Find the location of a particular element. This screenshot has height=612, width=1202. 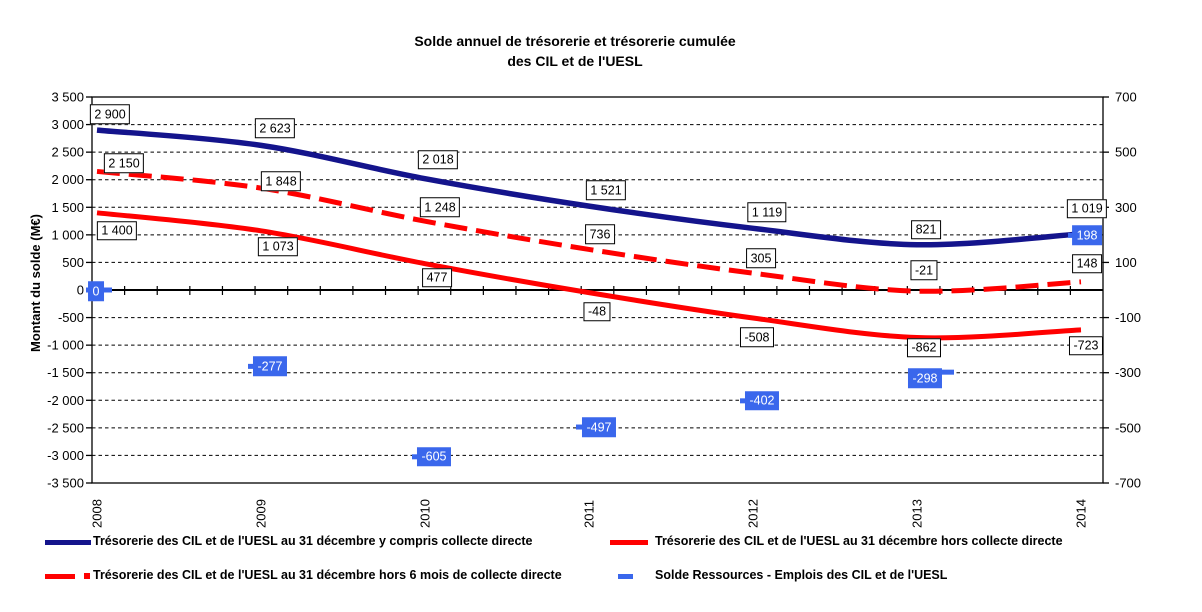

y-left-tick-label: 1 000 is located at coordinates (67, 234).